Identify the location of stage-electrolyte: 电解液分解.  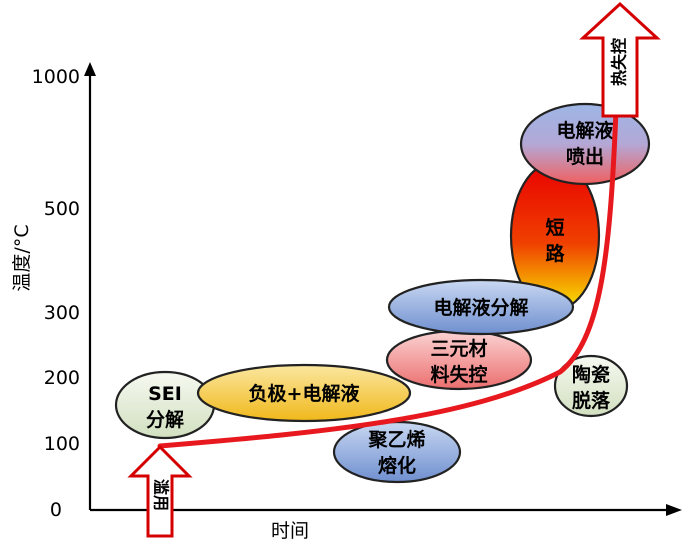
(481, 307).